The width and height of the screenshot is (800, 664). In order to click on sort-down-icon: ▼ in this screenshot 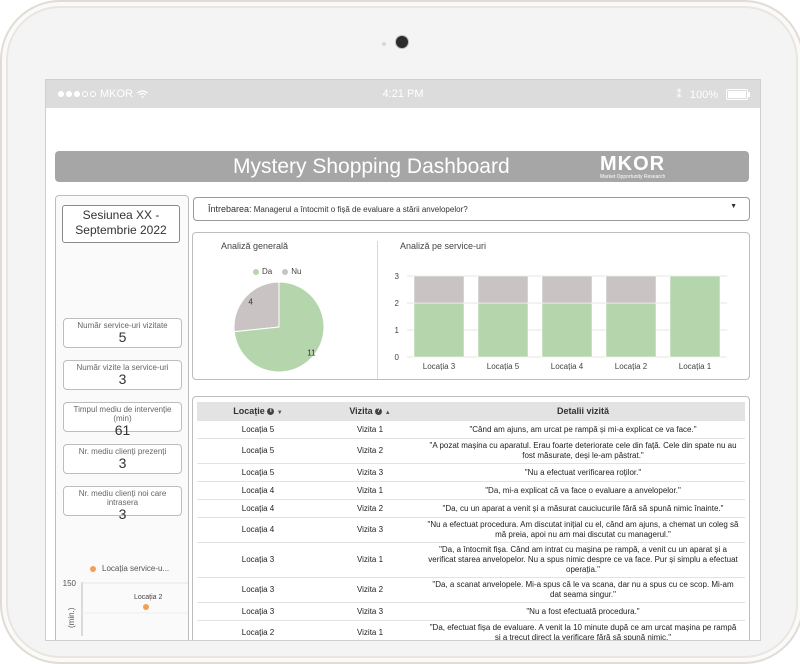, I will do `click(279, 413)`.